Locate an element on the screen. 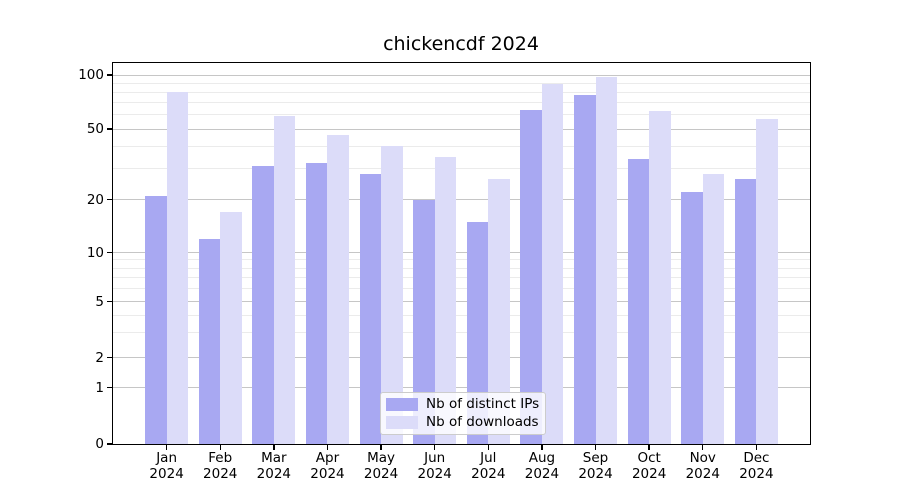 The width and height of the screenshot is (900, 500). bar-downloads-jul is located at coordinates (499, 311).